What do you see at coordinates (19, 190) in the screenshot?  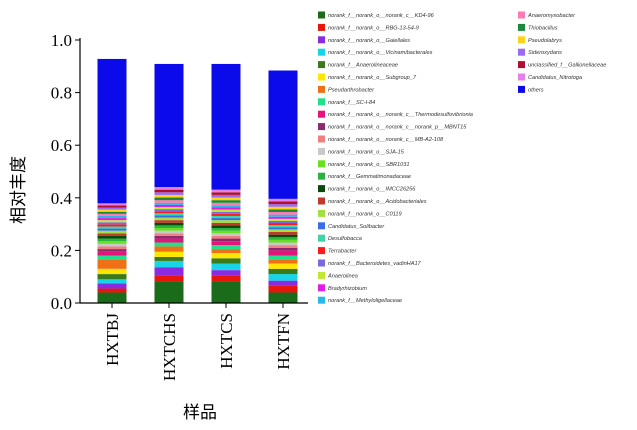 I see `y-axis-label: 相对丰度` at bounding box center [19, 190].